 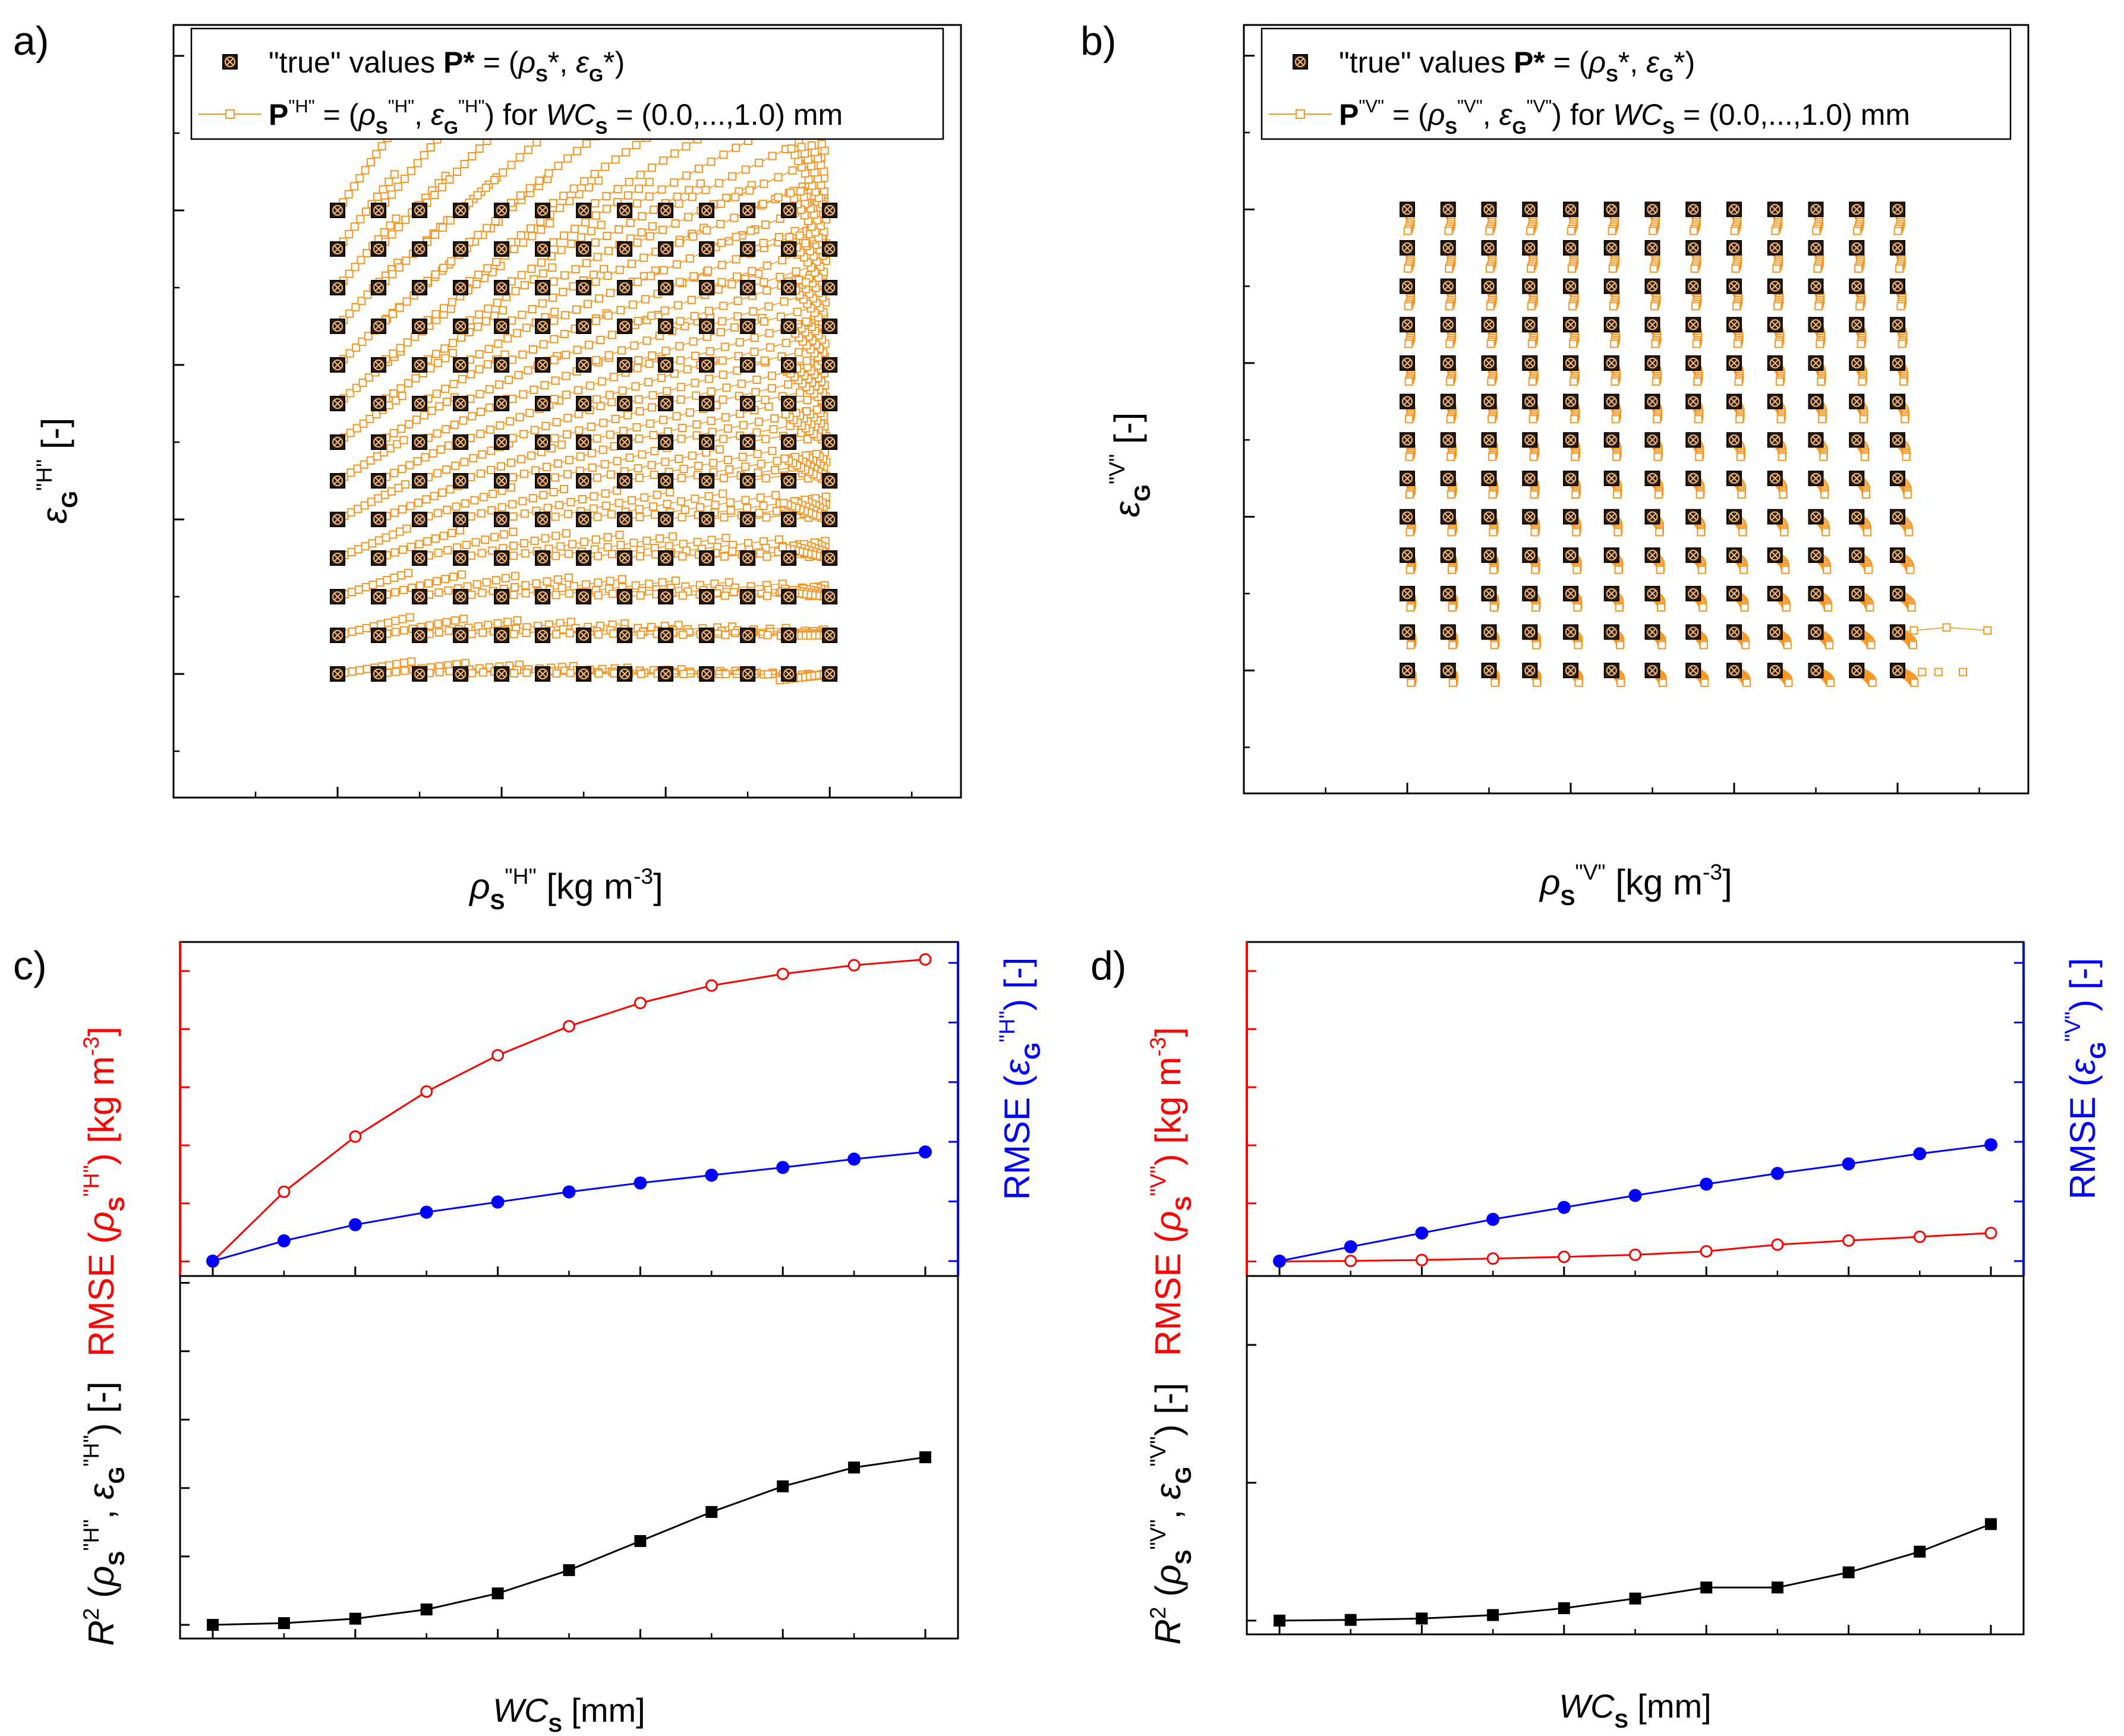 What do you see at coordinates (569, 1110) in the screenshot?
I see `rmse-rho-series` at bounding box center [569, 1110].